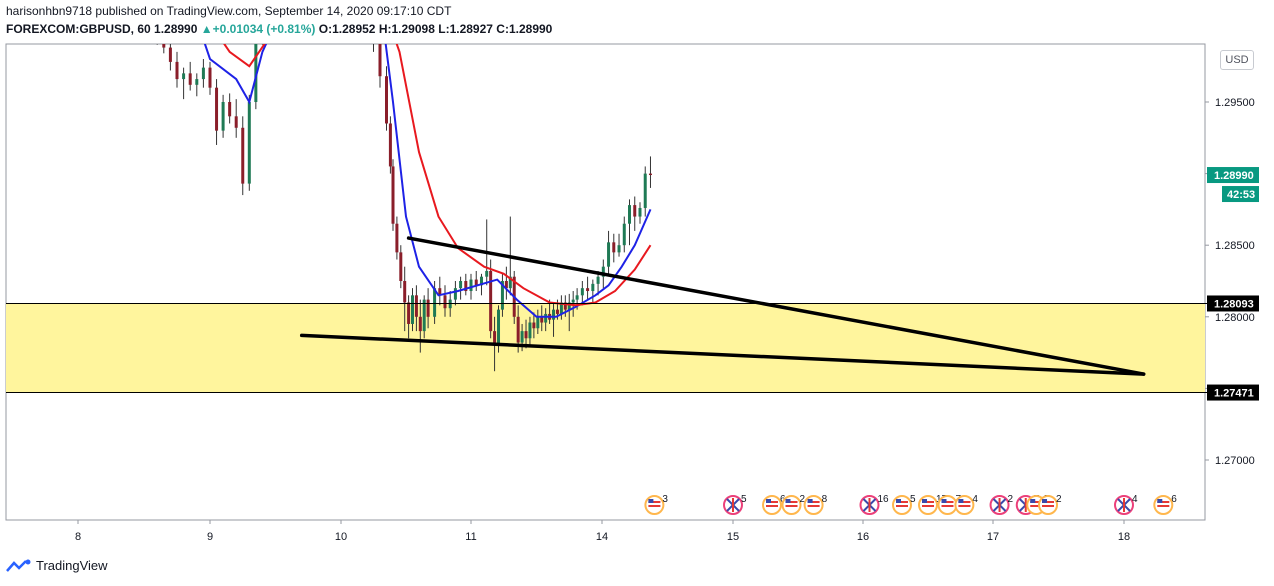 This screenshot has width=1274, height=586. What do you see at coordinates (325, 29) in the screenshot?
I see `open-label: O:` at bounding box center [325, 29].